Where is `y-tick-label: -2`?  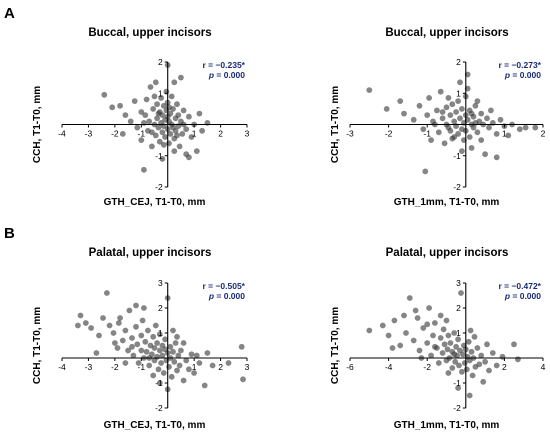
y-tick-label: -2 is located at coordinates (159, 408).